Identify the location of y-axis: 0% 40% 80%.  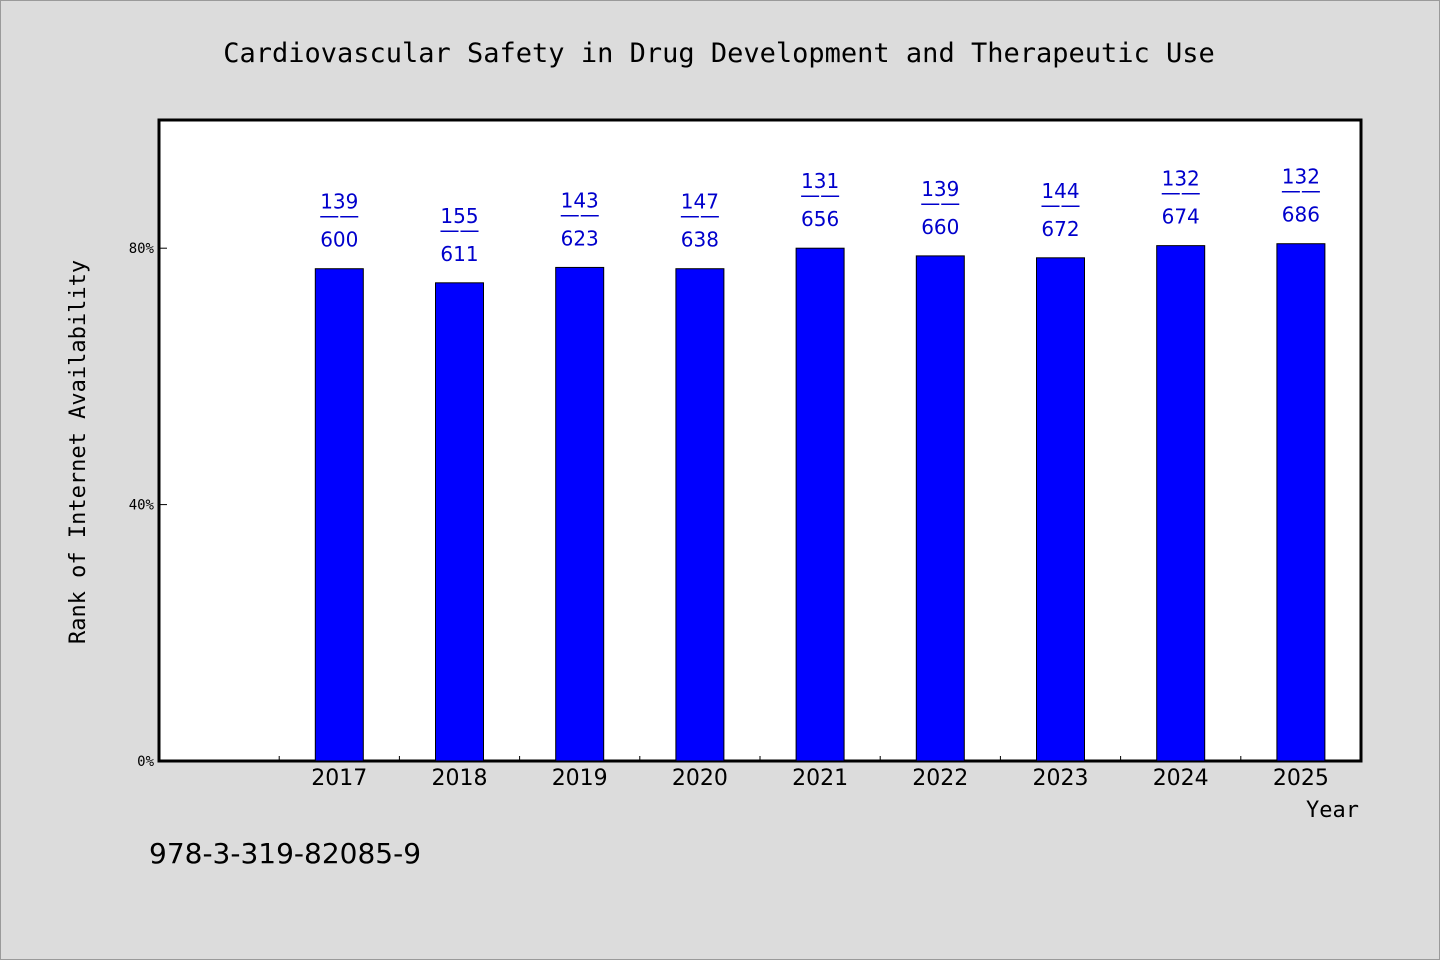
(148, 505).